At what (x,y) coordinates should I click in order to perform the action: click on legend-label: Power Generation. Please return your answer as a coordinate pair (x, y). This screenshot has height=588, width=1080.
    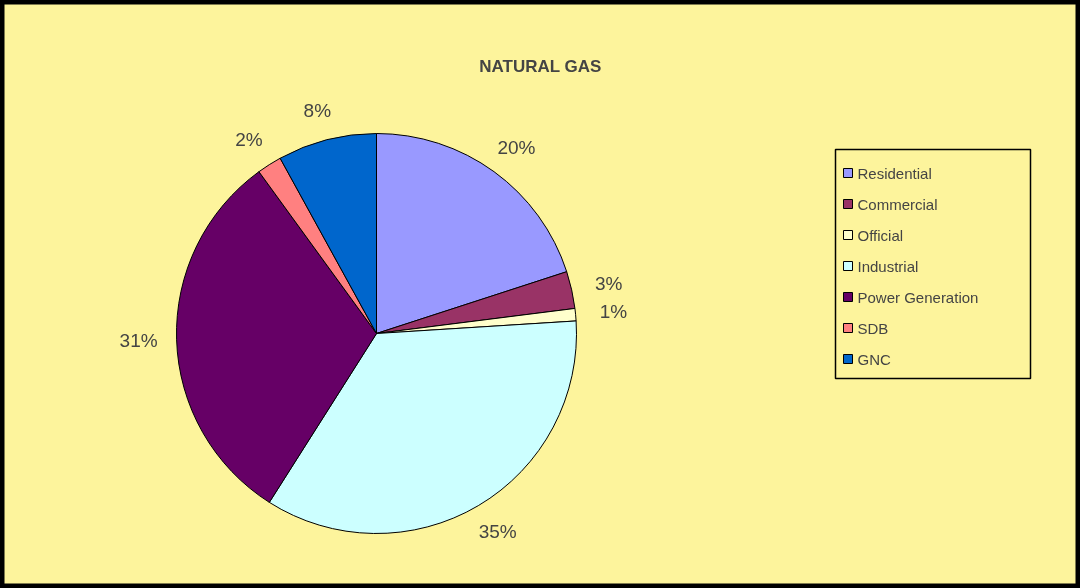
    Looking at the image, I should click on (918, 297).